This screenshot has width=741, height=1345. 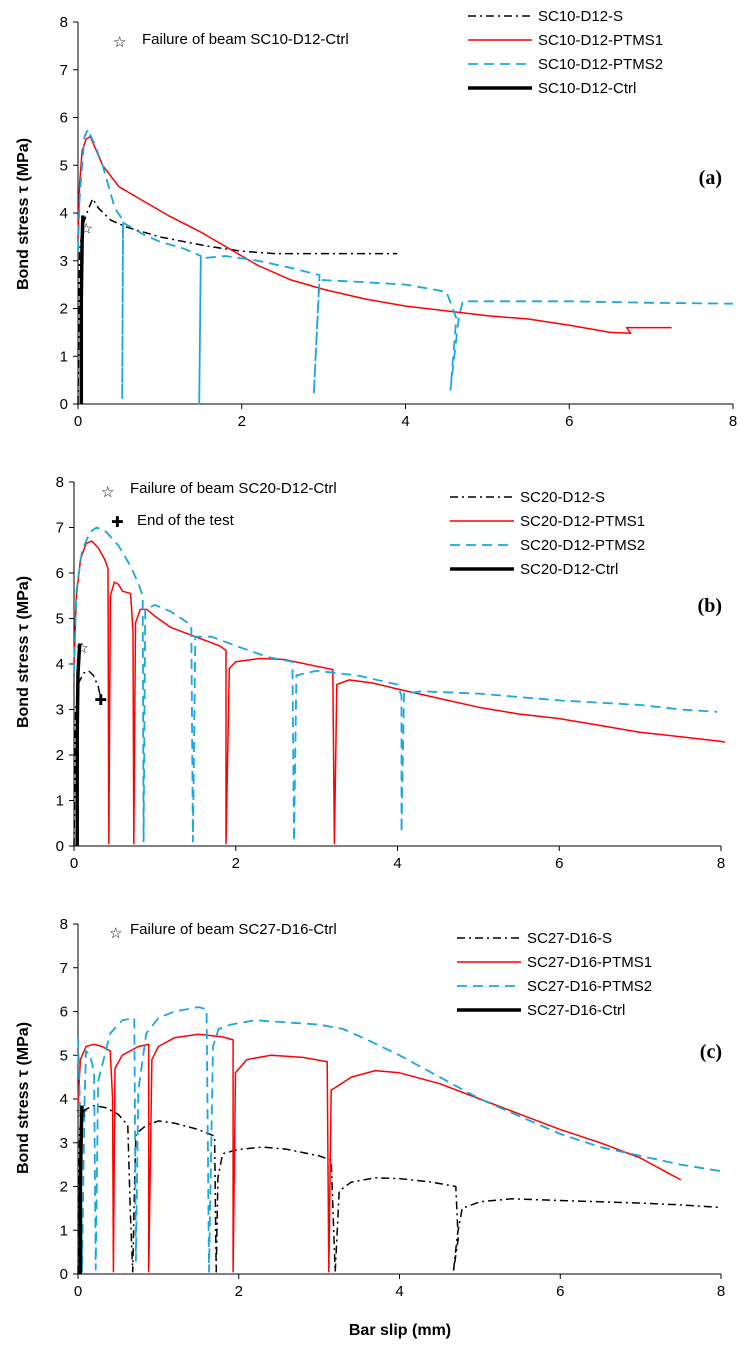 I want to click on panel-b-y-axis-label: Bond stress τ (MPa), so click(x=23, y=652).